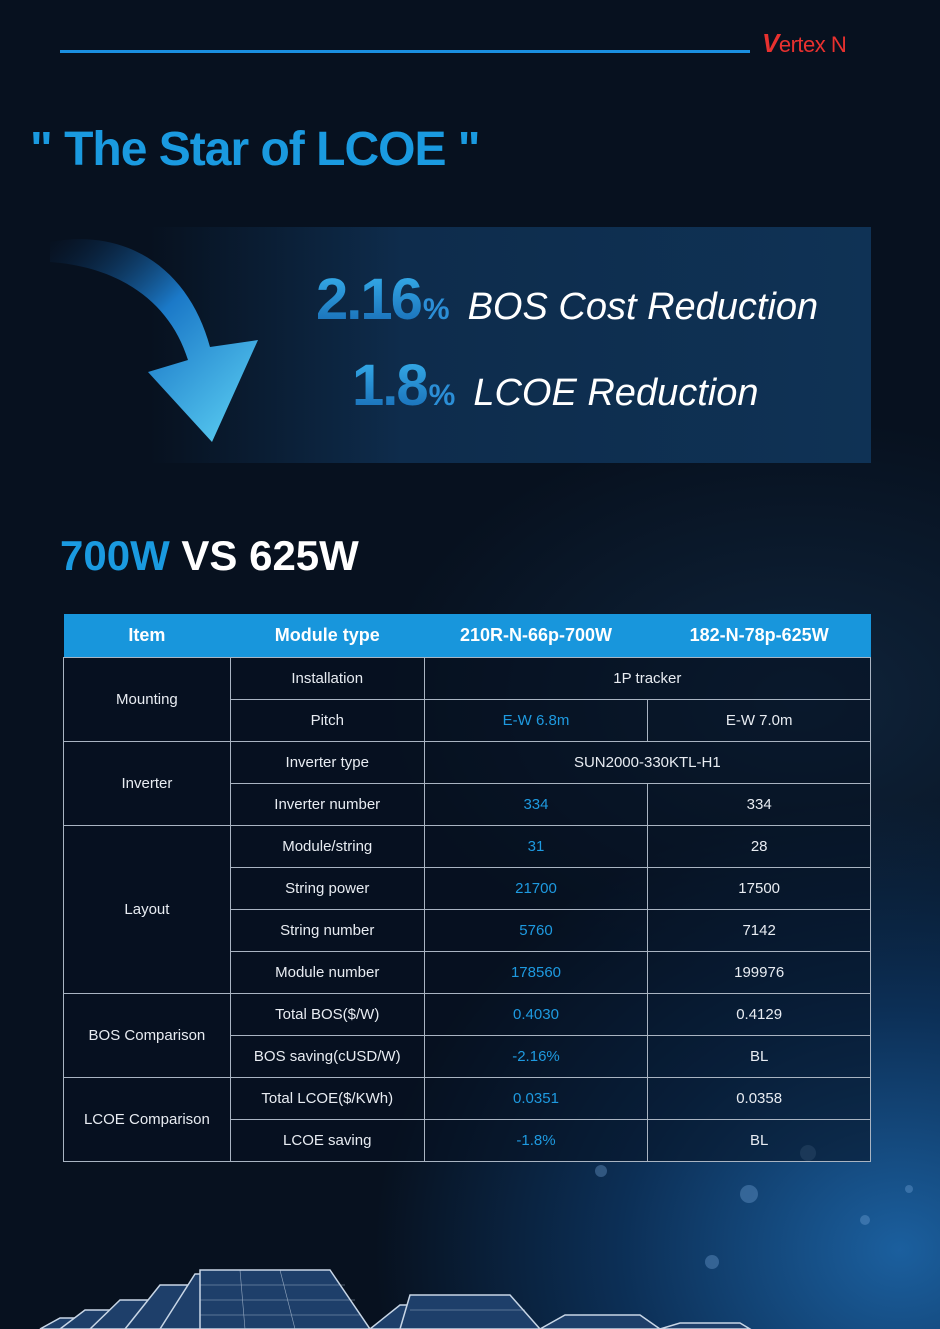 Image resolution: width=940 pixels, height=1329 pixels. I want to click on item-cell: Mounting, so click(147, 699).